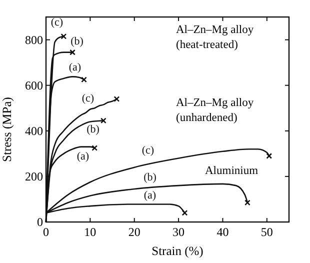 The height and width of the screenshot is (263, 310). What do you see at coordinates (215, 110) in the screenshot?
I see `annotation: Al–Zn–Mg alloy (unhardened)` at bounding box center [215, 110].